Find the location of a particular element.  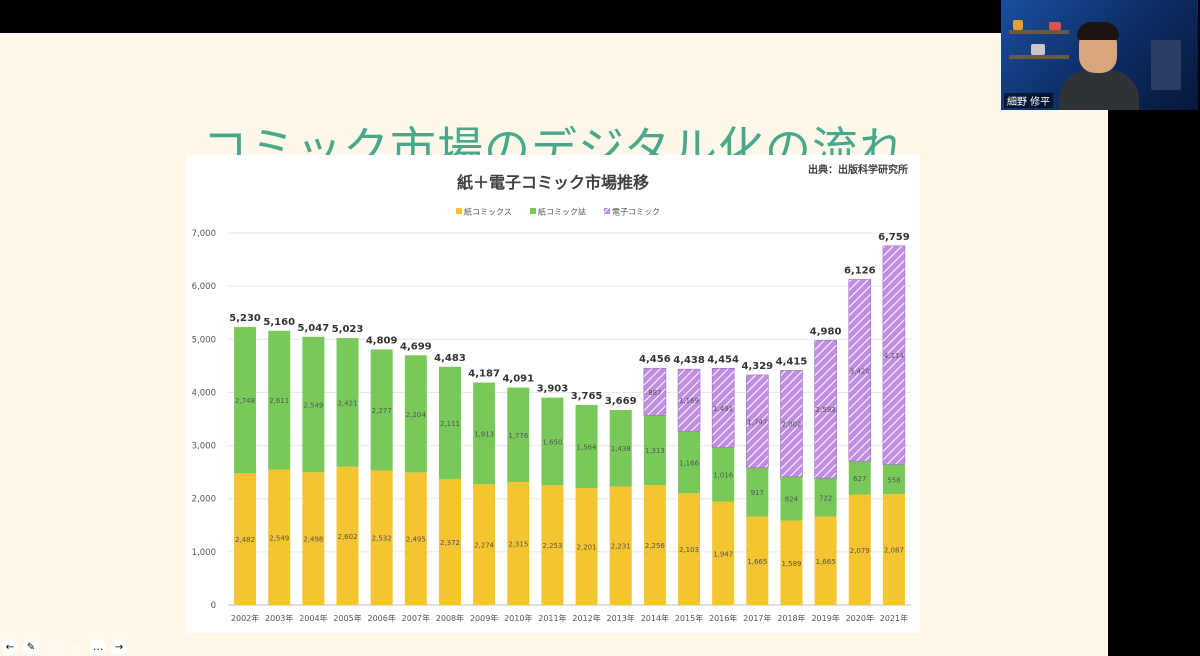

segment-value-label: 2,482 is located at coordinates (245, 540).